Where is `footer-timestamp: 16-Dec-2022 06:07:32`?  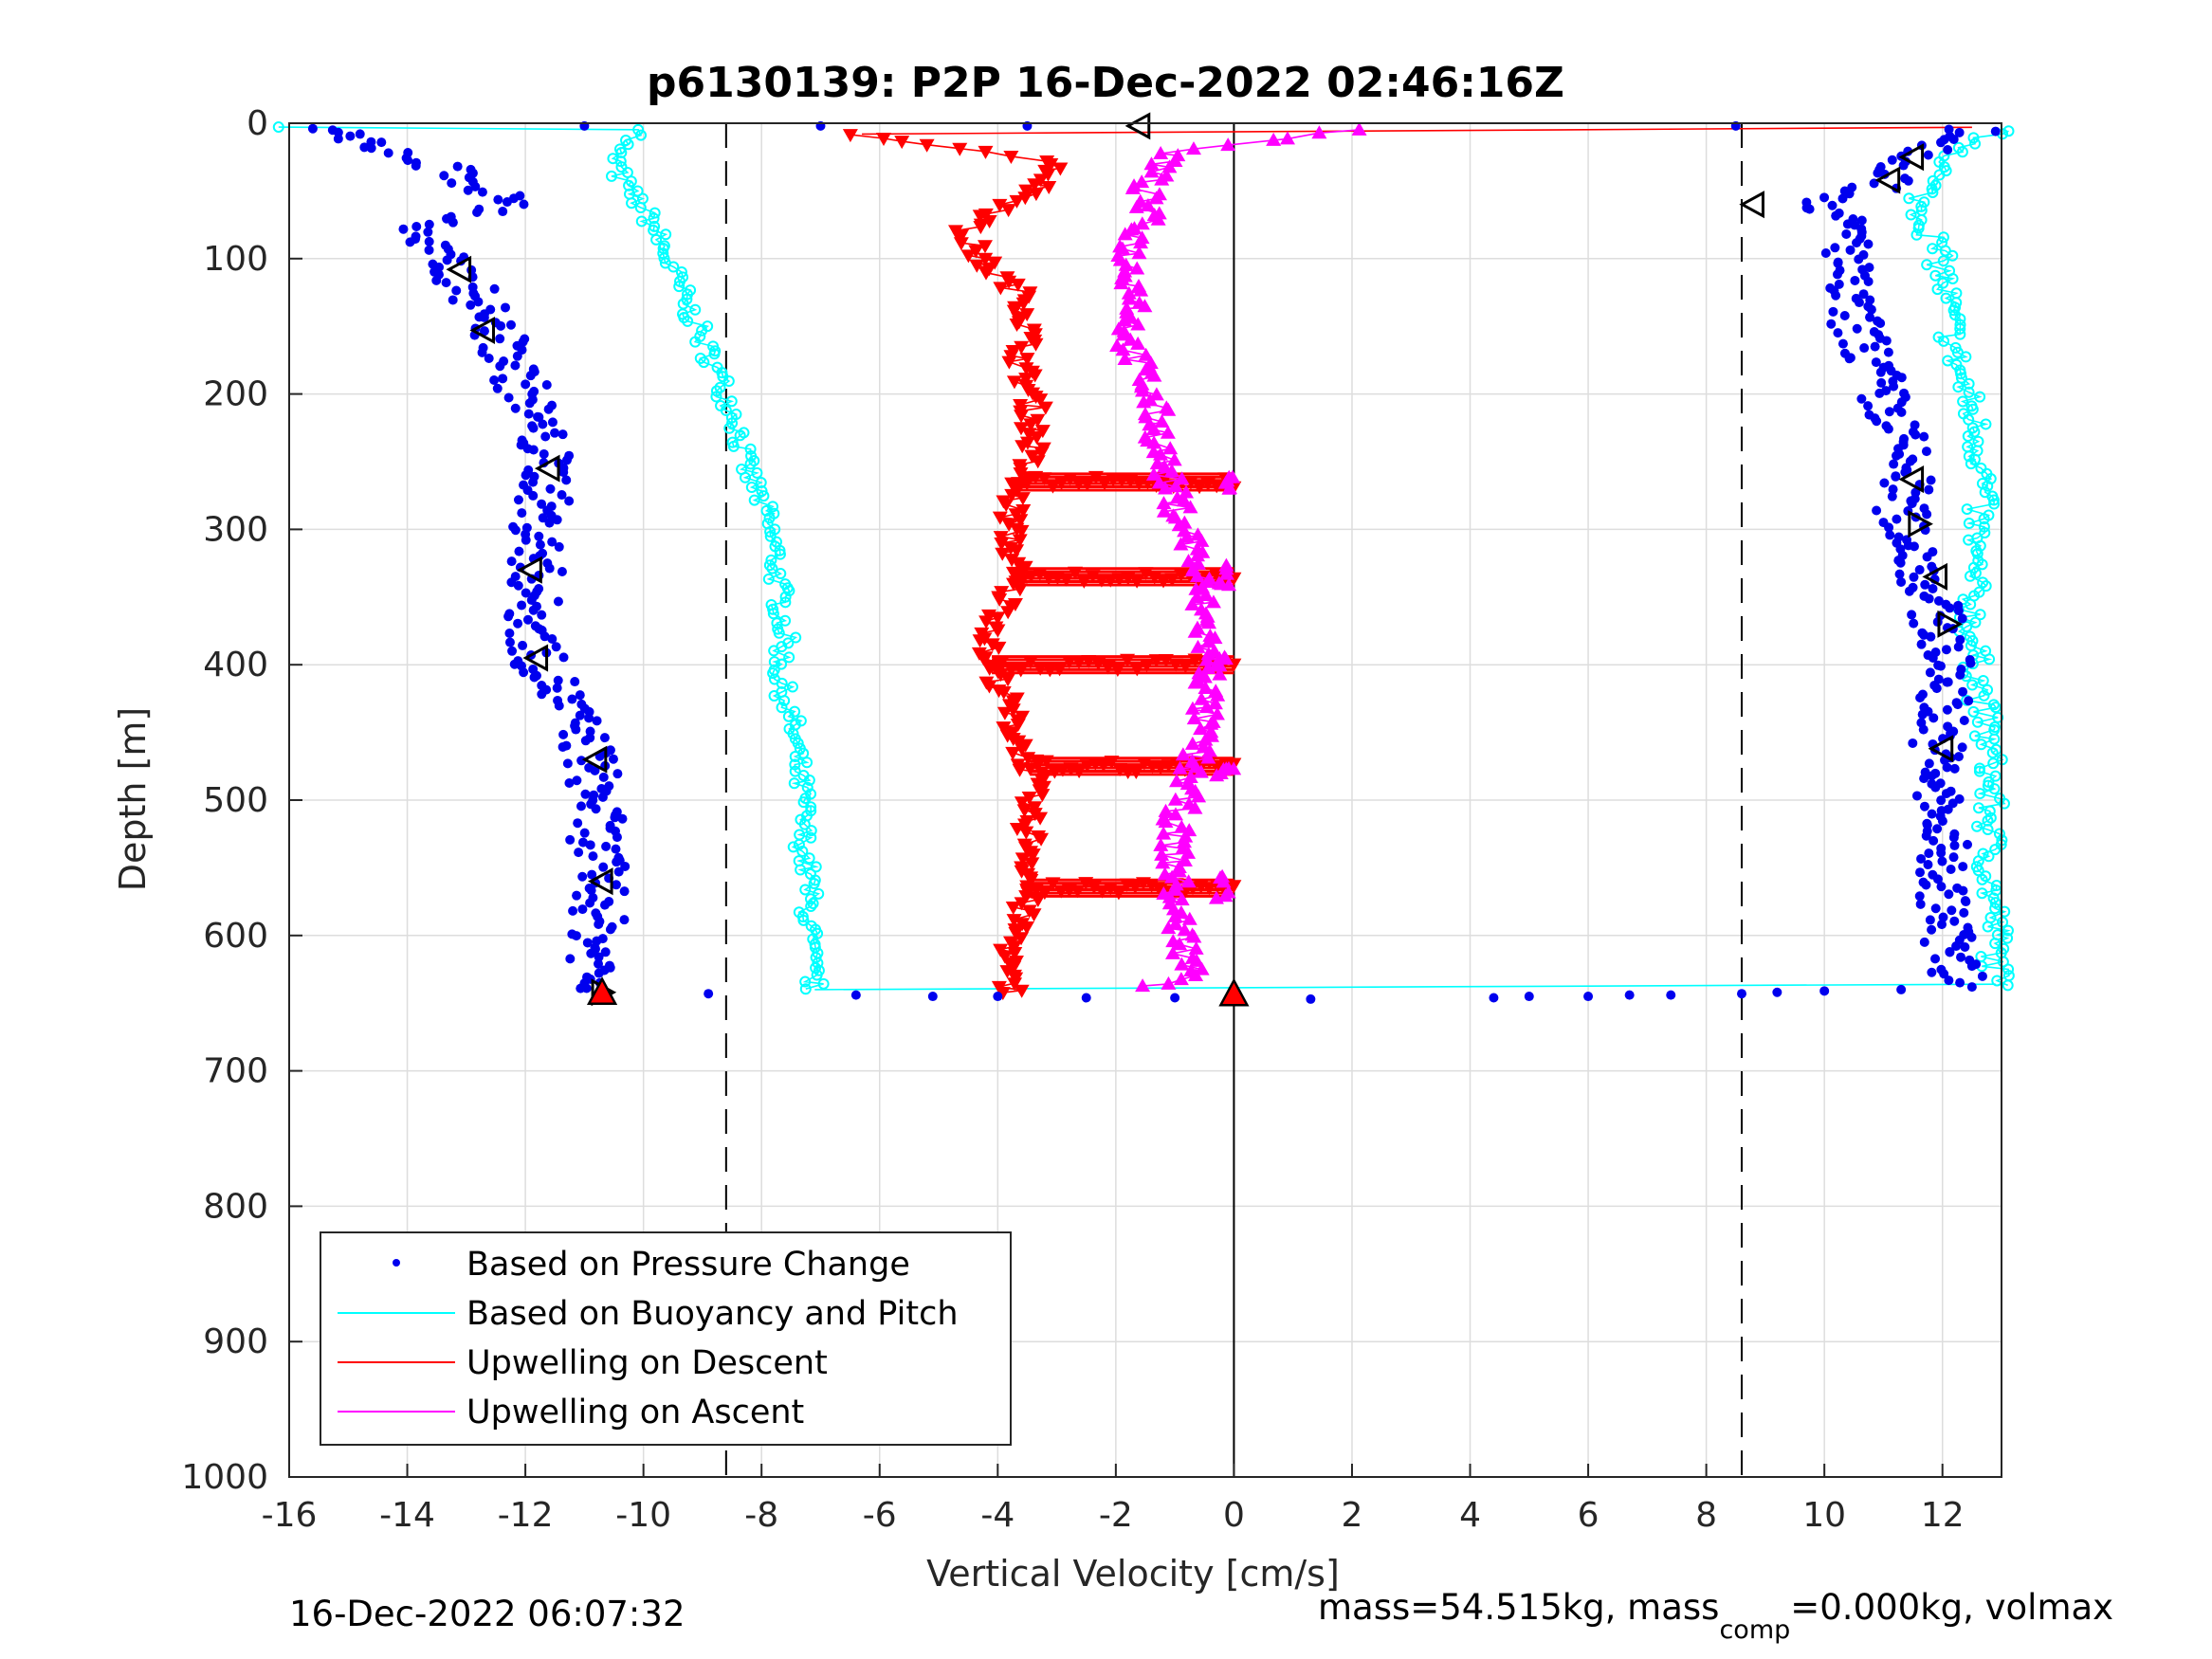 footer-timestamp: 16-Dec-2022 06:07:32 is located at coordinates (487, 1614).